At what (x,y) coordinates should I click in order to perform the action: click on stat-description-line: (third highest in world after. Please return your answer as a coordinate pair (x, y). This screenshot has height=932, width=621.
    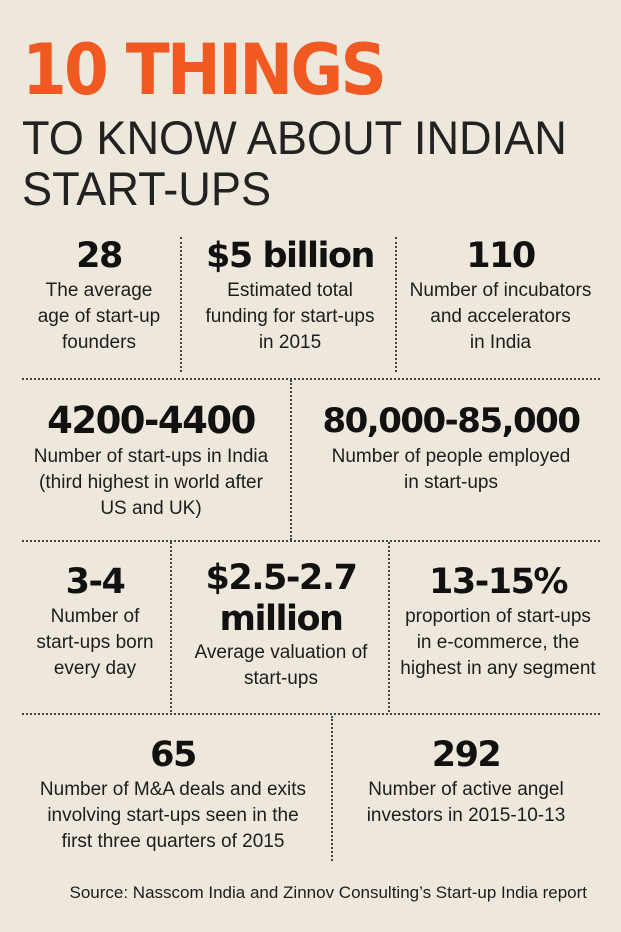
    Looking at the image, I should click on (151, 482).